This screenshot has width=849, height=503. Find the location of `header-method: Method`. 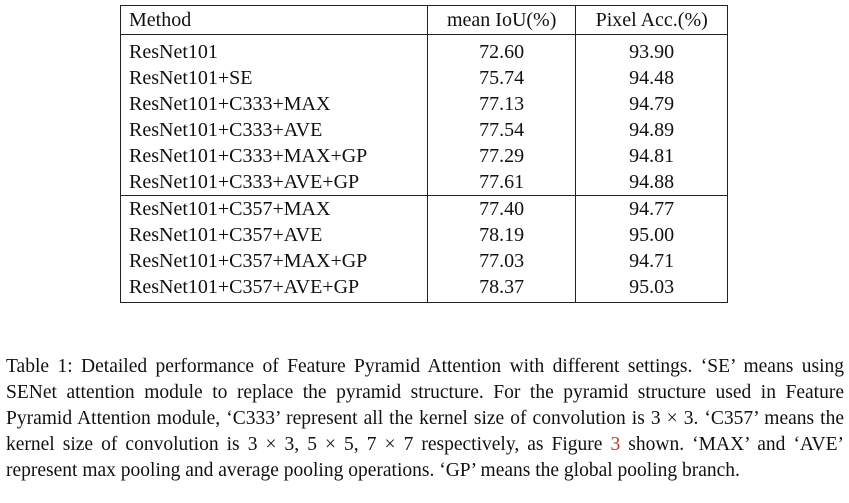

header-method: Method is located at coordinates (274, 20).